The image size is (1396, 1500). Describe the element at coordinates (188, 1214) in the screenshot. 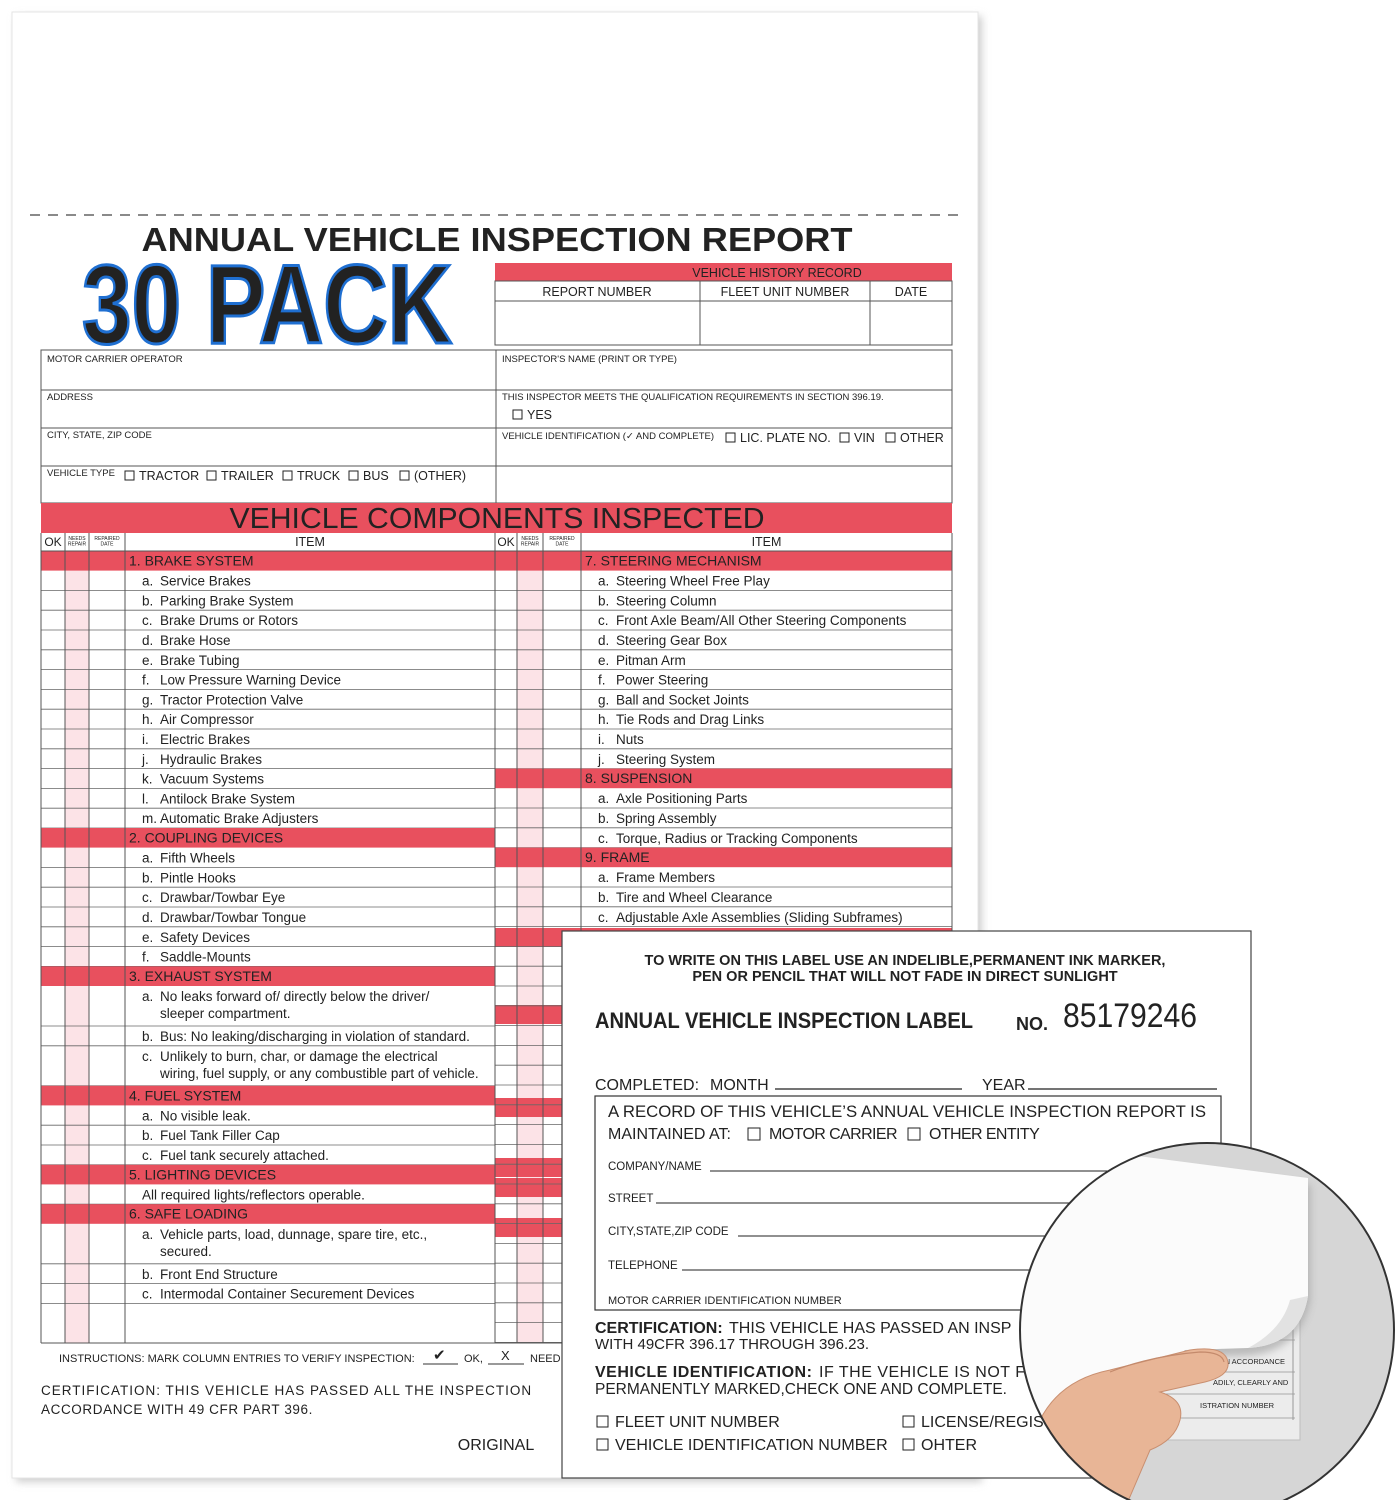

I see `section-title: 6. SAFE LOADING` at that location.